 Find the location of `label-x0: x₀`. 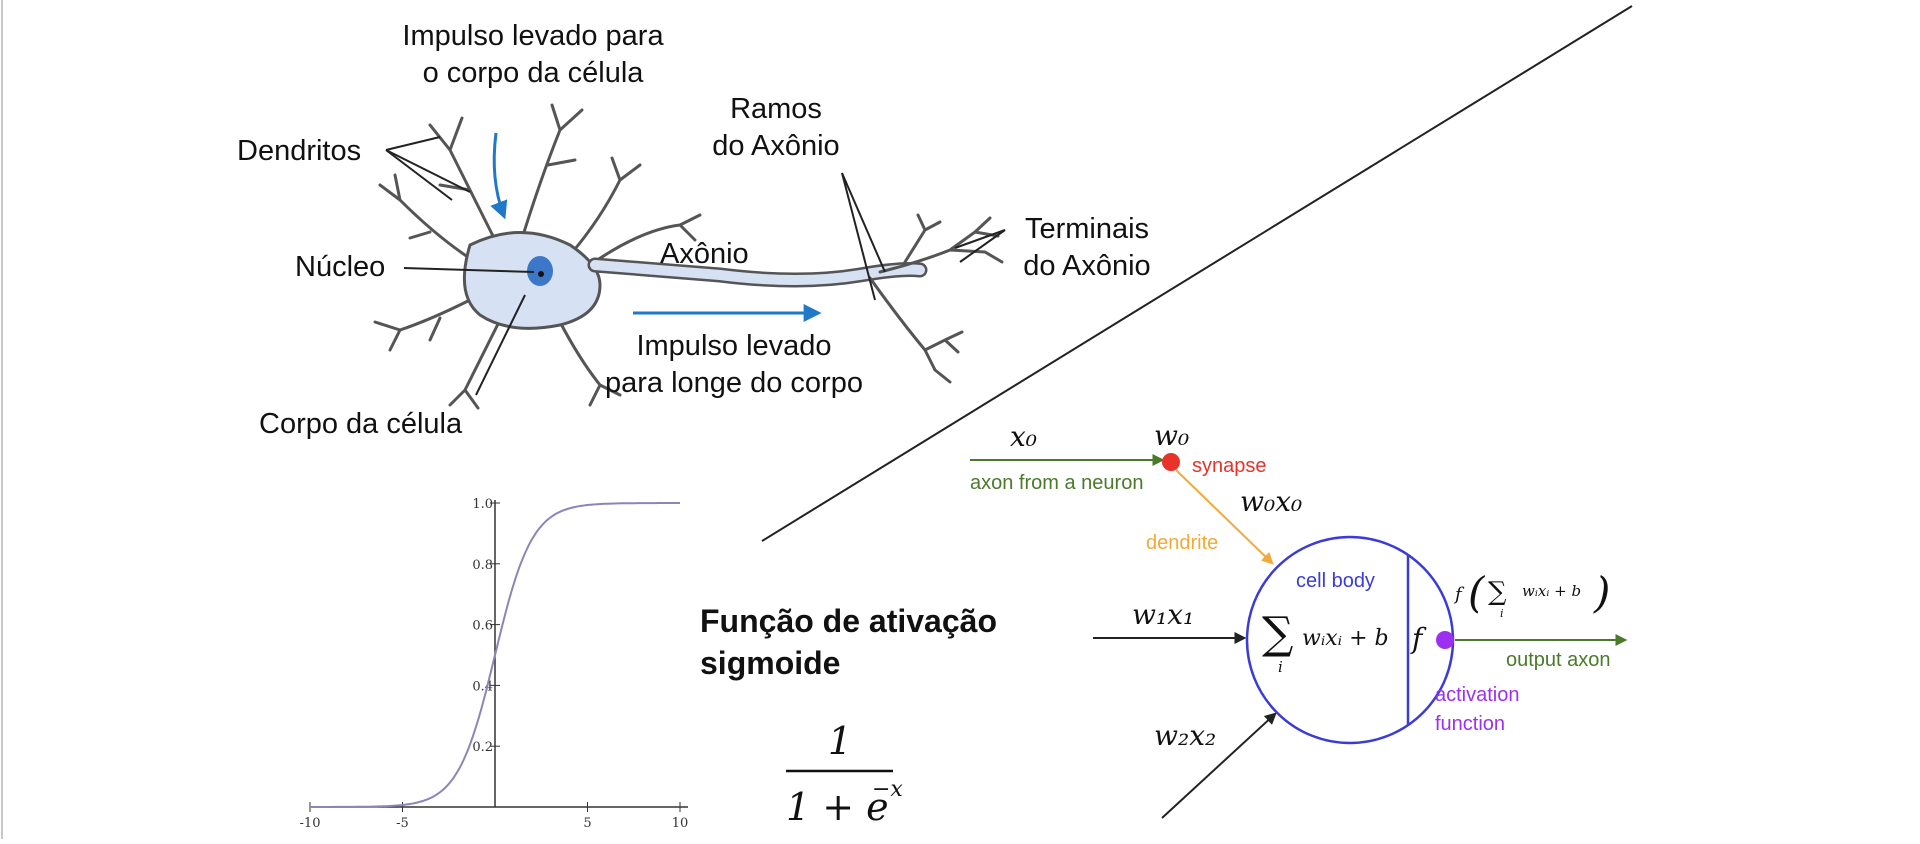

label-x0: x₀ is located at coordinates (1023, 436).